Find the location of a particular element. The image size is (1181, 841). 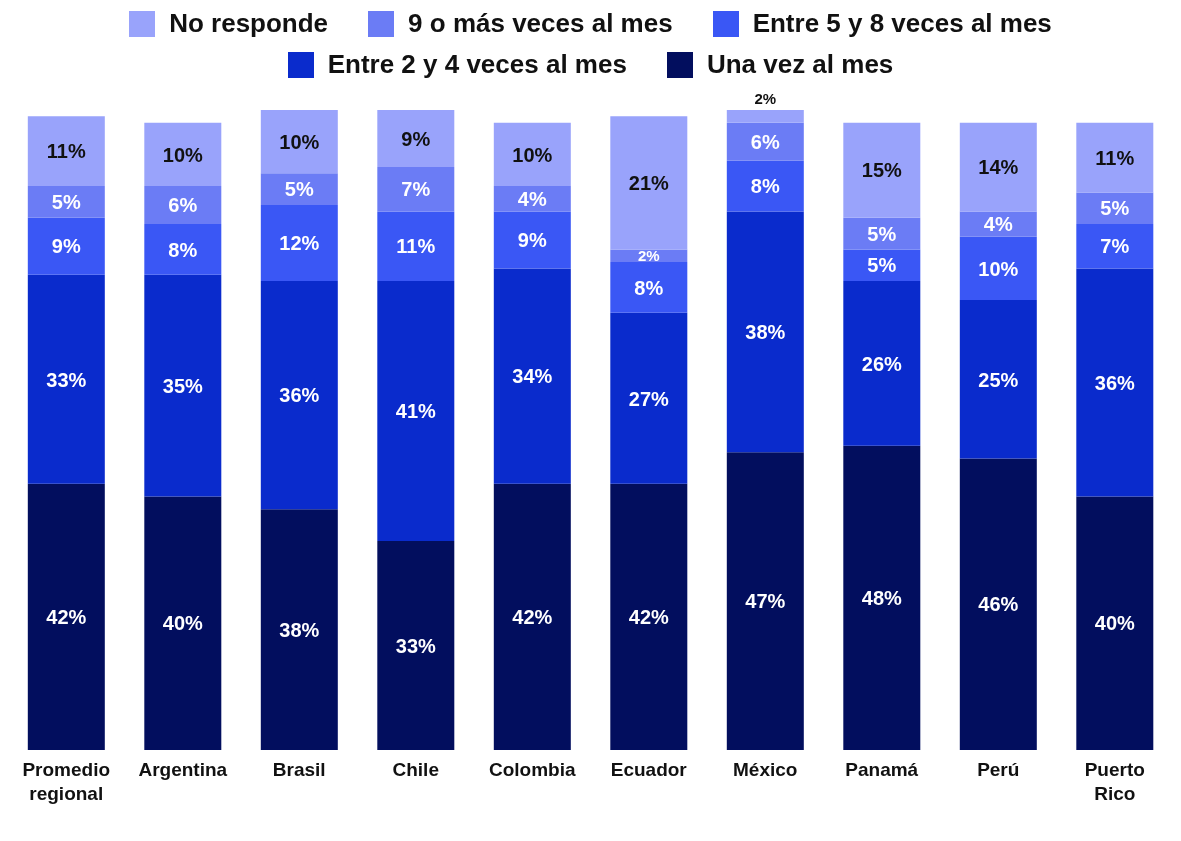

x-tick-label: México is located at coordinates (765, 769).